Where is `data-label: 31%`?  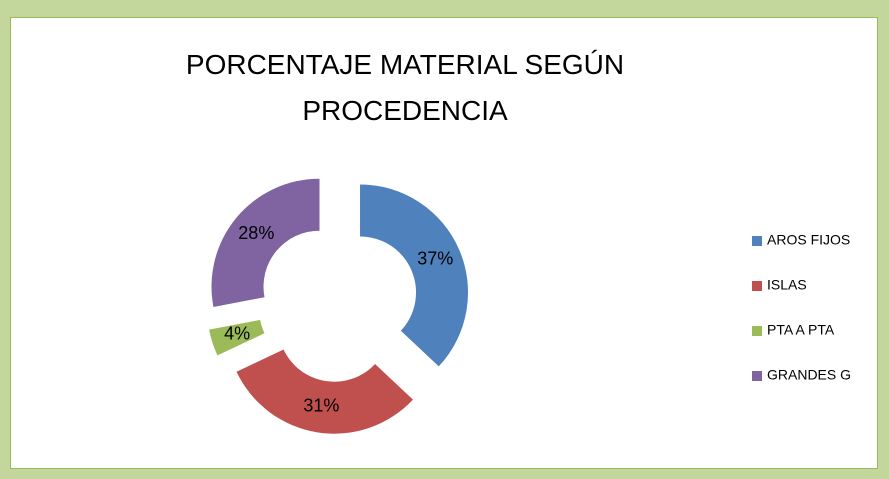
data-label: 31% is located at coordinates (321, 405).